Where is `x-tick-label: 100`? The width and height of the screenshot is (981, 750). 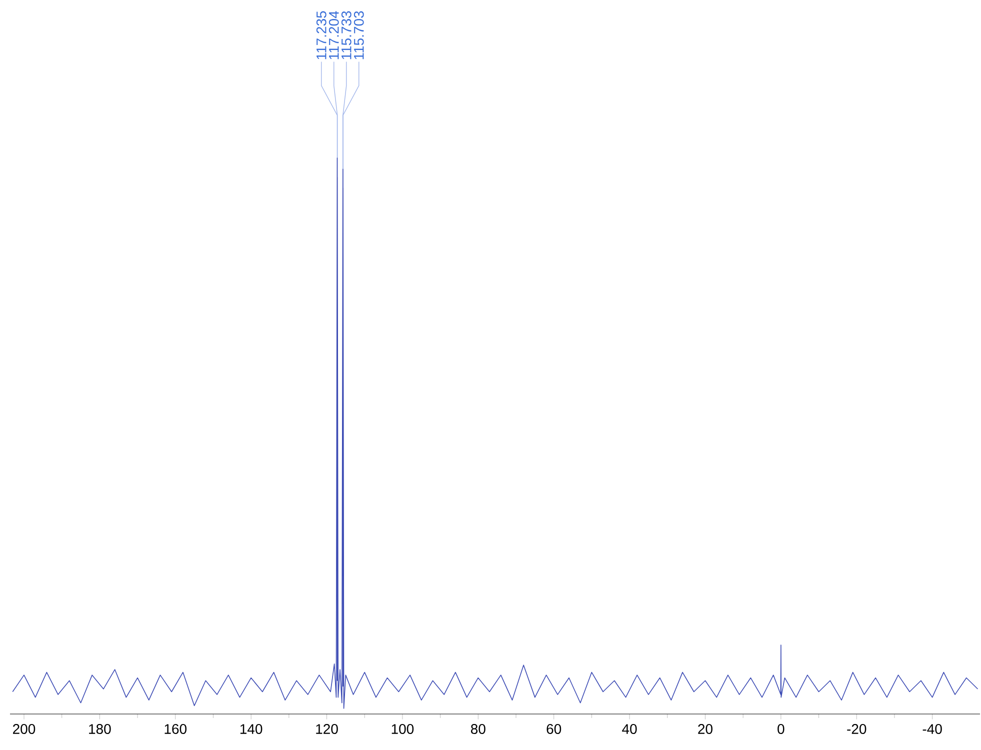
x-tick-label: 100 is located at coordinates (403, 729).